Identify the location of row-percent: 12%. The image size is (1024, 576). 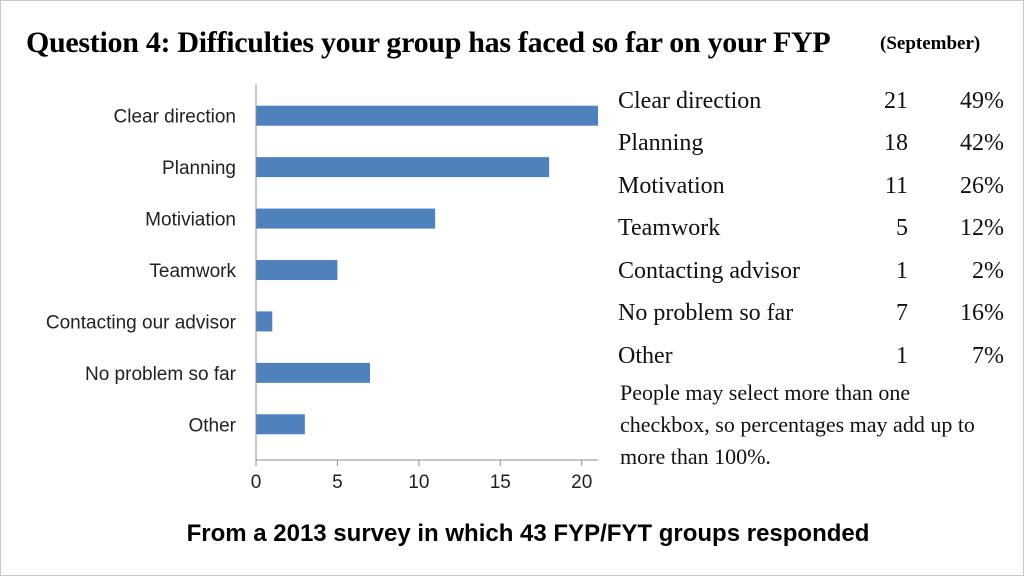
(982, 228).